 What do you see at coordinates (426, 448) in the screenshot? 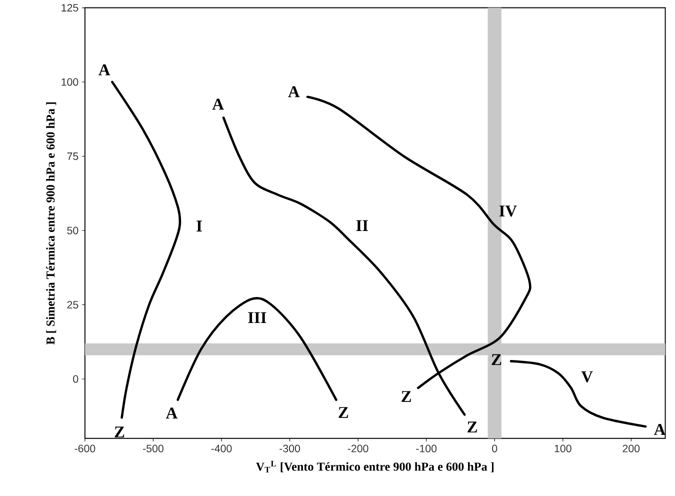
I see `x-tick-label: -100` at bounding box center [426, 448].